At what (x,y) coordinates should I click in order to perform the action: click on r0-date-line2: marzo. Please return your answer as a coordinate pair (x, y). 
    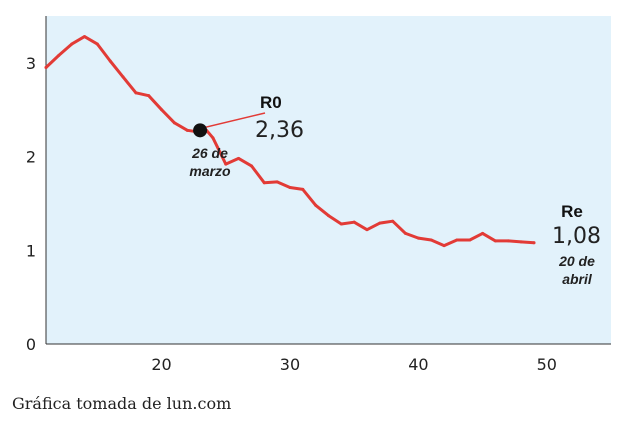
    Looking at the image, I should click on (210, 171).